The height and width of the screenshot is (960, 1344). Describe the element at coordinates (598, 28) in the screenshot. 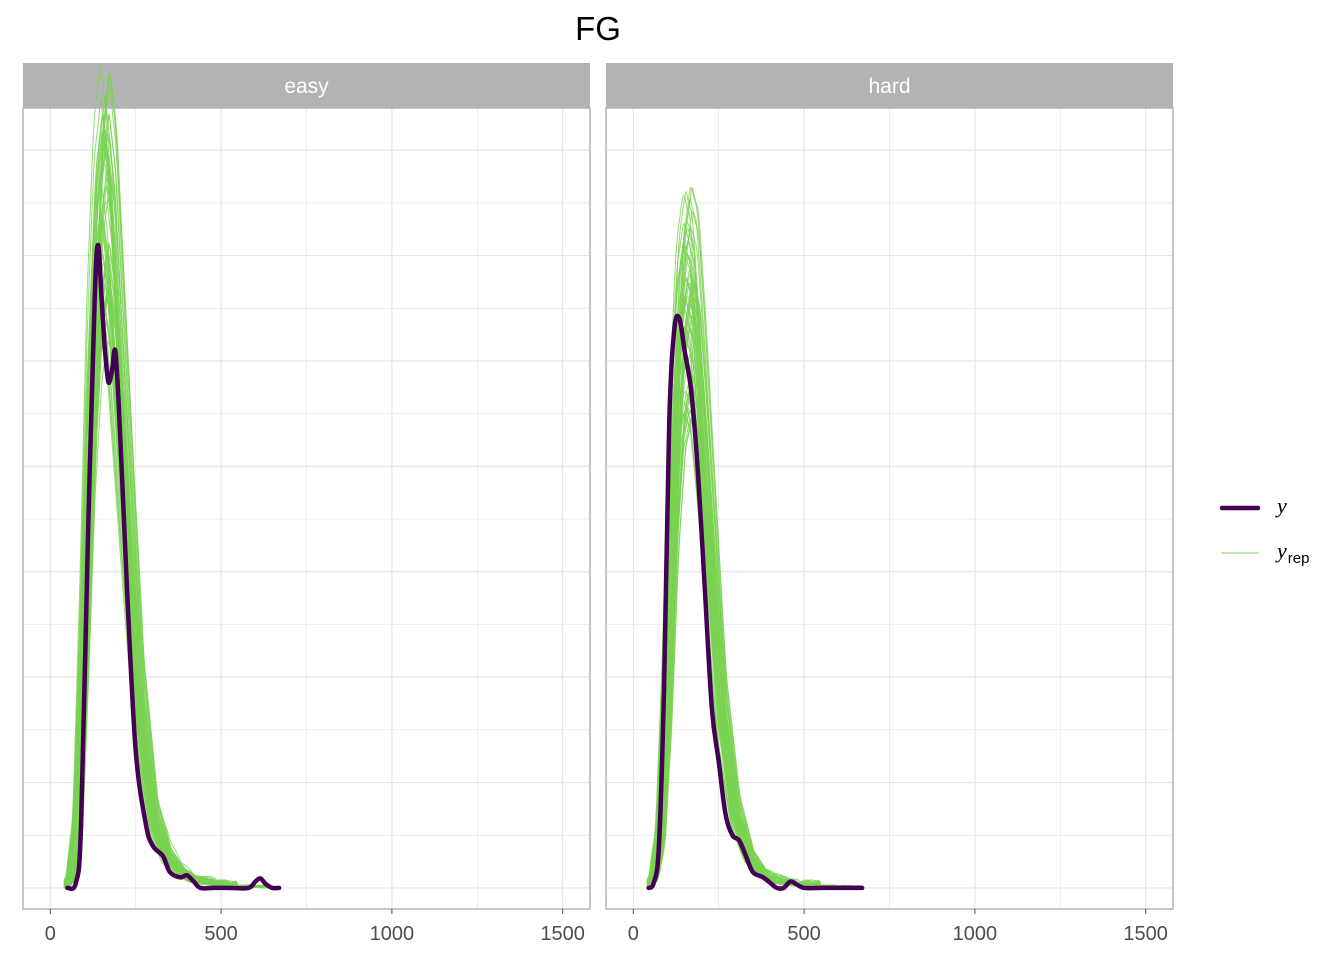

I see `chart-title: FG` at that location.